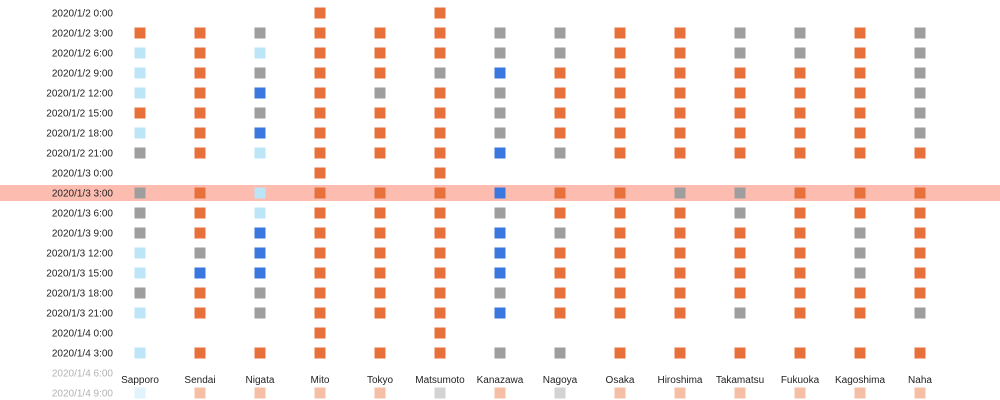 This screenshot has height=400, width=1000. What do you see at coordinates (83, 34) in the screenshot?
I see `y-tick-label: 2020/1/2 3:00` at bounding box center [83, 34].